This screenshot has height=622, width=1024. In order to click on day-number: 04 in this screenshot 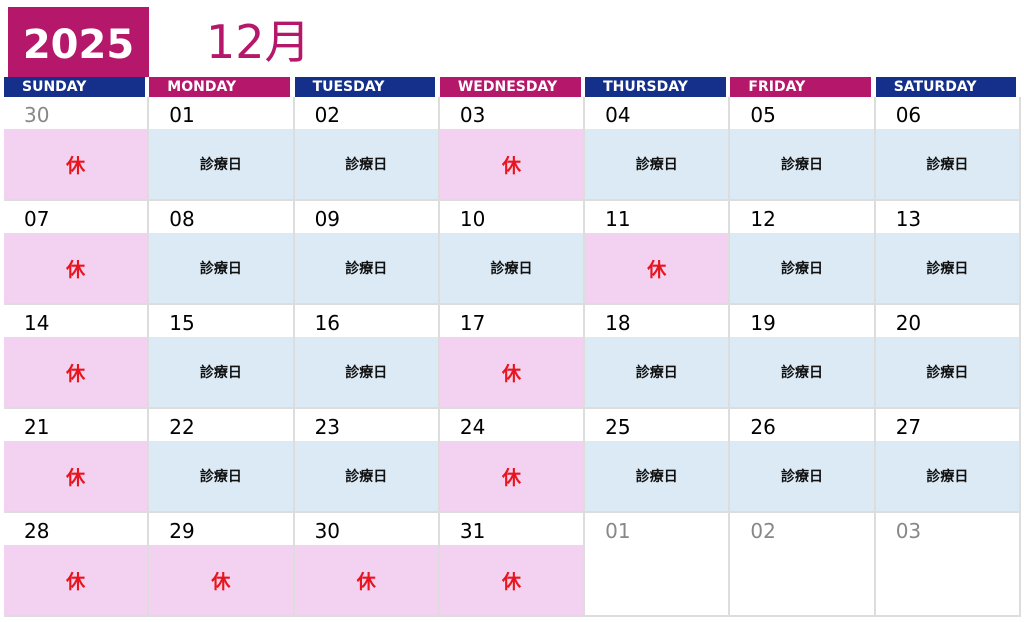, I will do `click(618, 115)`.